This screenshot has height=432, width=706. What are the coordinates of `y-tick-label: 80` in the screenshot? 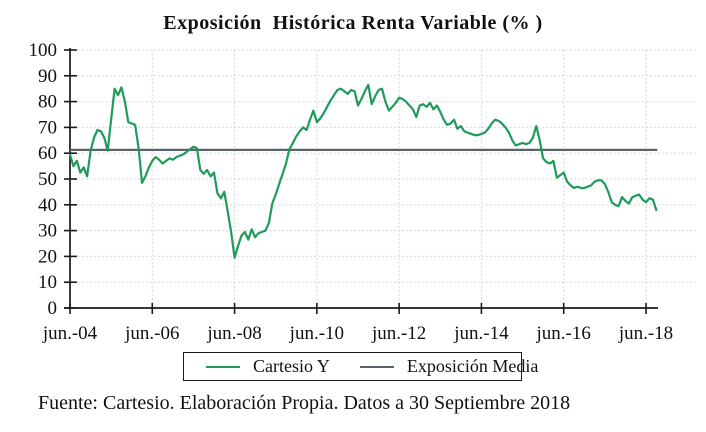 It's located at (47, 102).